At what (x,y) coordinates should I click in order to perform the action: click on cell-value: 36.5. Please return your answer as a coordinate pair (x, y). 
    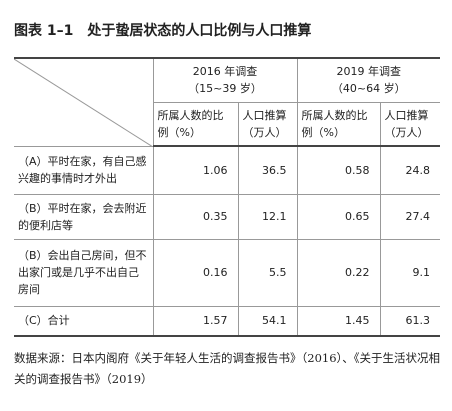
    Looking at the image, I should click on (267, 170).